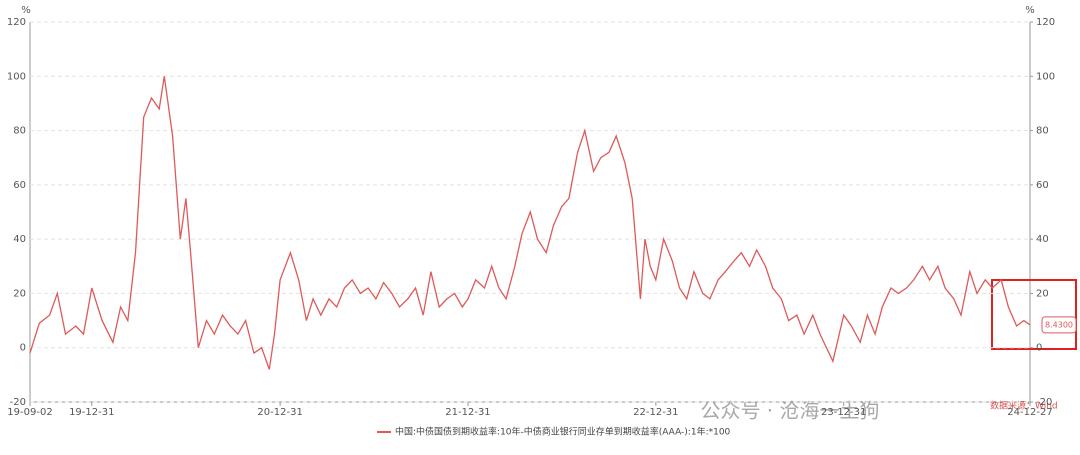  Describe the element at coordinates (1039, 348) in the screenshot. I see `y2-tick-label: 0` at that location.